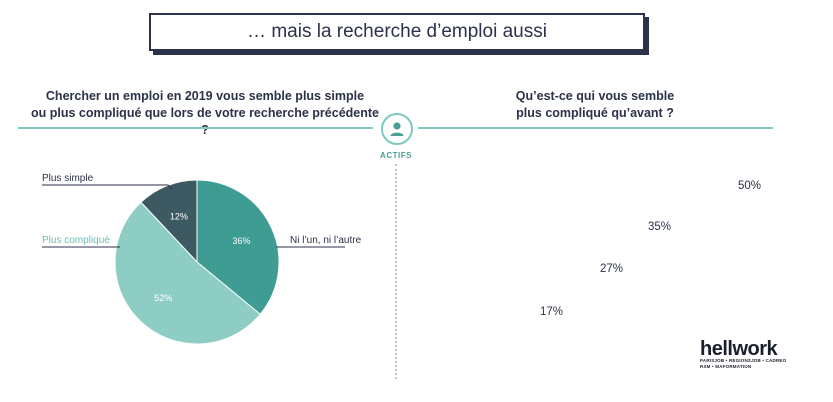 Image resolution: width=833 pixels, height=402 pixels. I want to click on pie-value-plus-complique: 52%, so click(163, 298).